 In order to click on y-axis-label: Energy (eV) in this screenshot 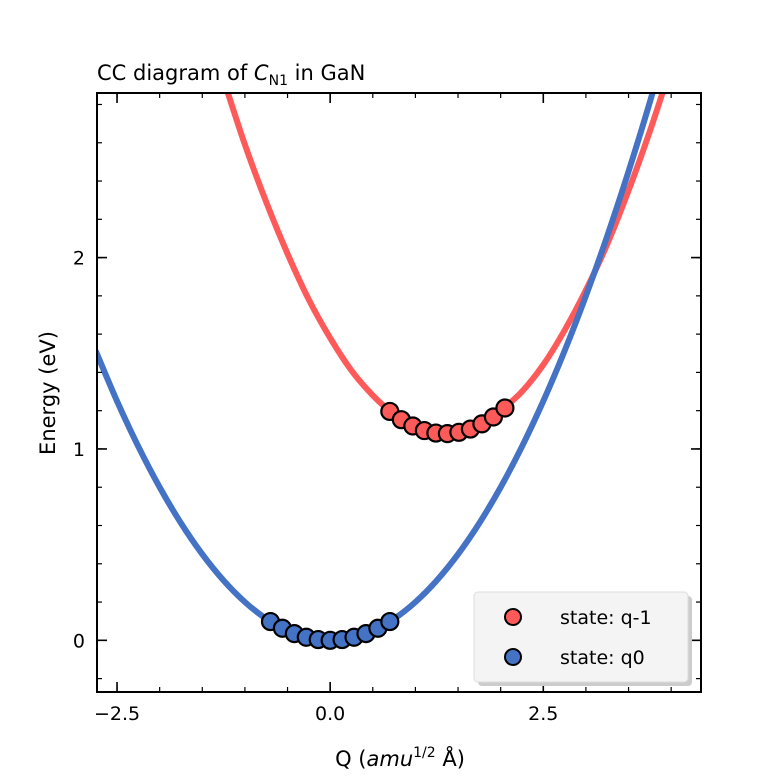, I will do `click(48, 393)`.